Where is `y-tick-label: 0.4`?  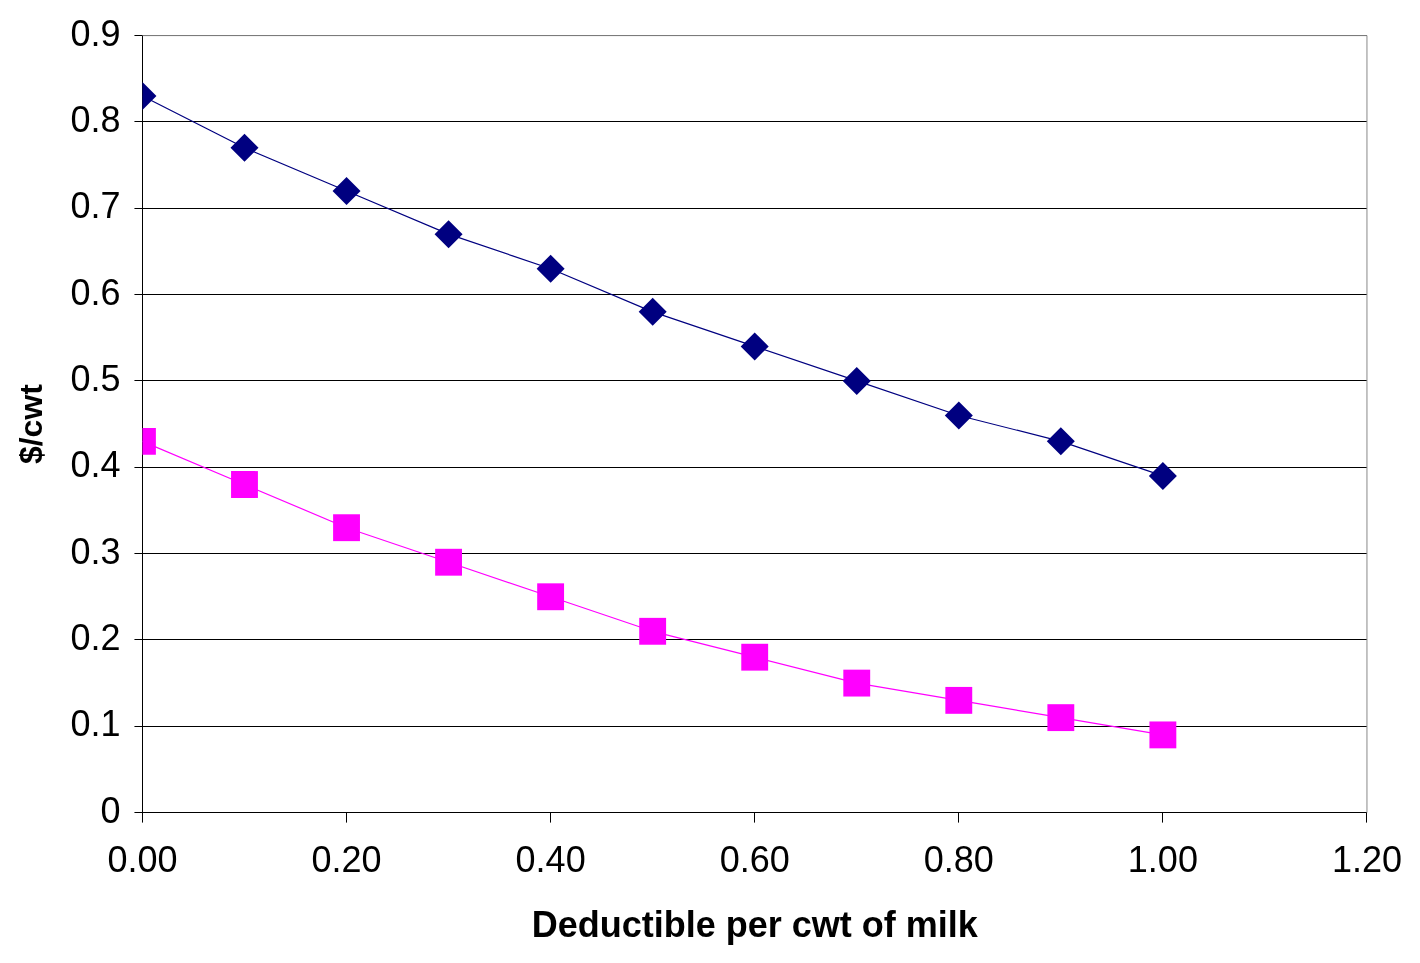
y-tick-label: 0.4 is located at coordinates (95, 465).